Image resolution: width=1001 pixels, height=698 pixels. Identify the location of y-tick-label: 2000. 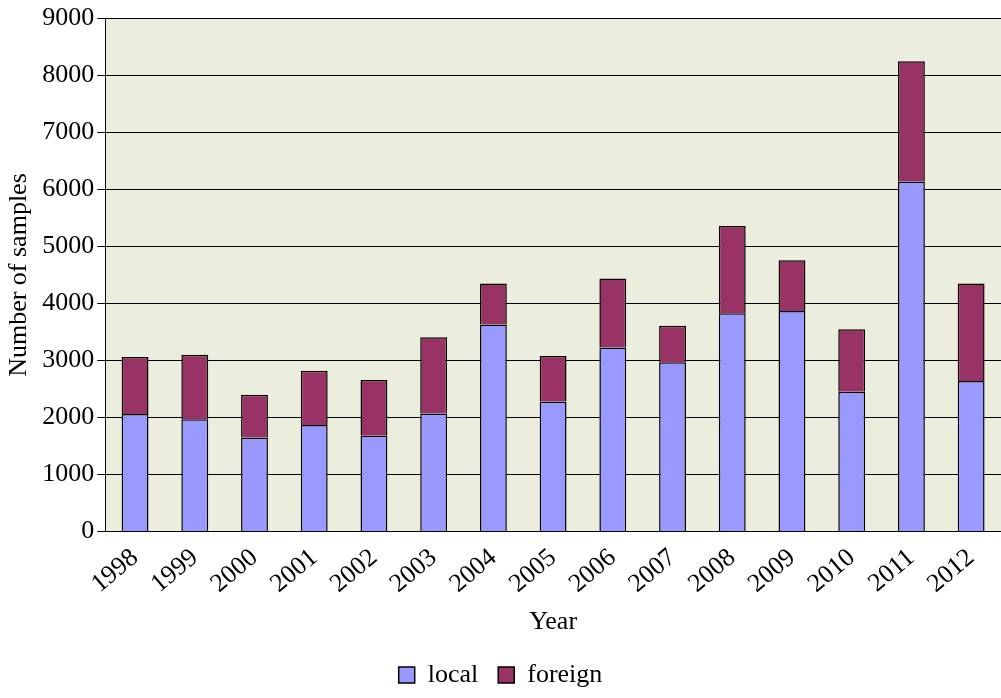
(68, 416).